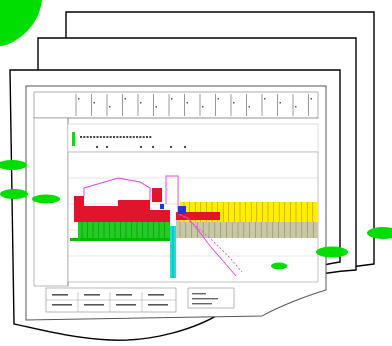 The height and width of the screenshot is (346, 392). I want to click on magenta-dashed-trace, so click(211, 243).